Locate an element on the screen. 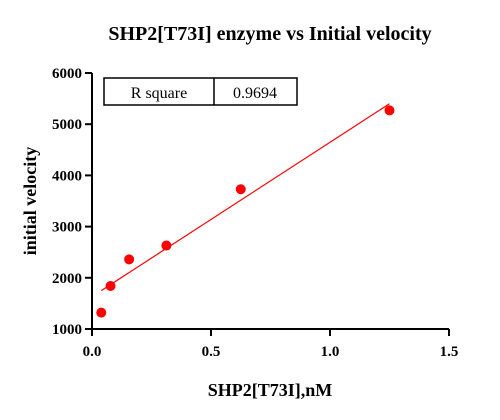 The height and width of the screenshot is (420, 500). x-tick-label: 1.0 is located at coordinates (330, 352).